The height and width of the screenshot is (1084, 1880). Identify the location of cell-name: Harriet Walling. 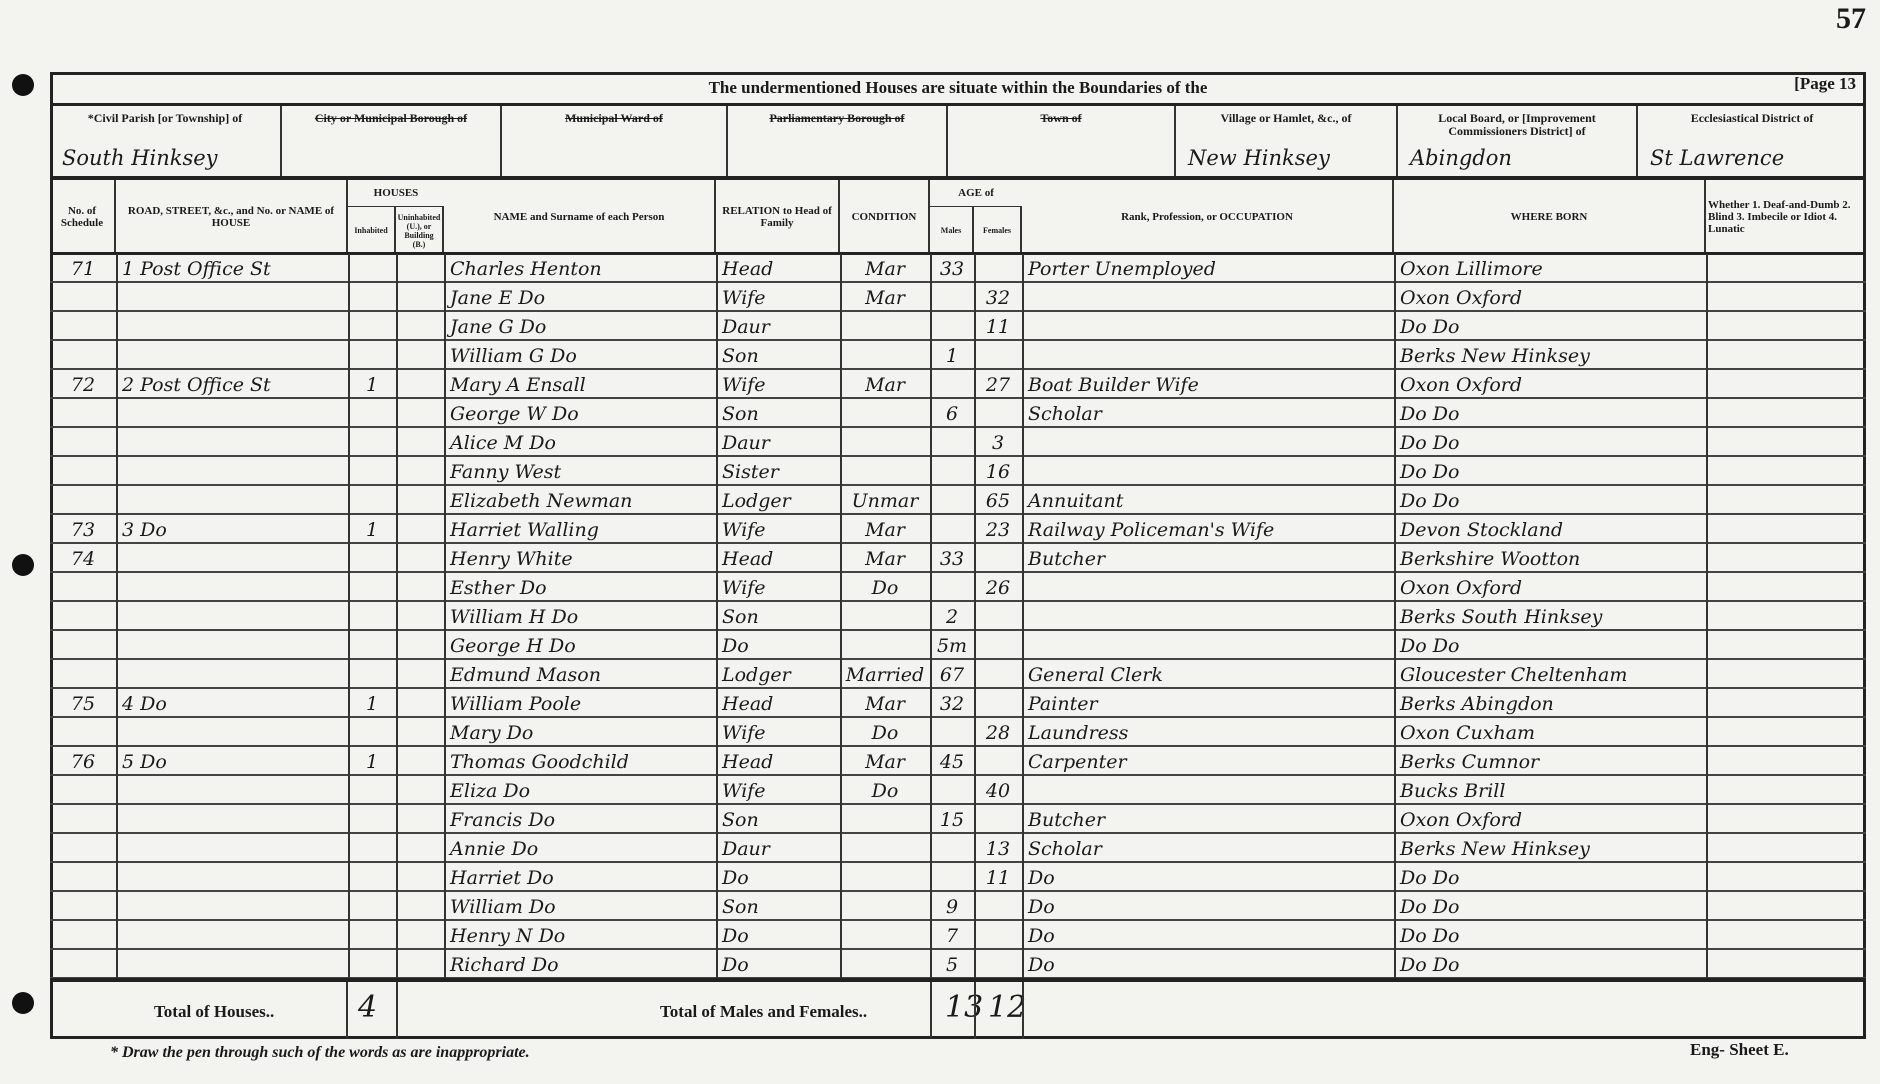
(524, 530).